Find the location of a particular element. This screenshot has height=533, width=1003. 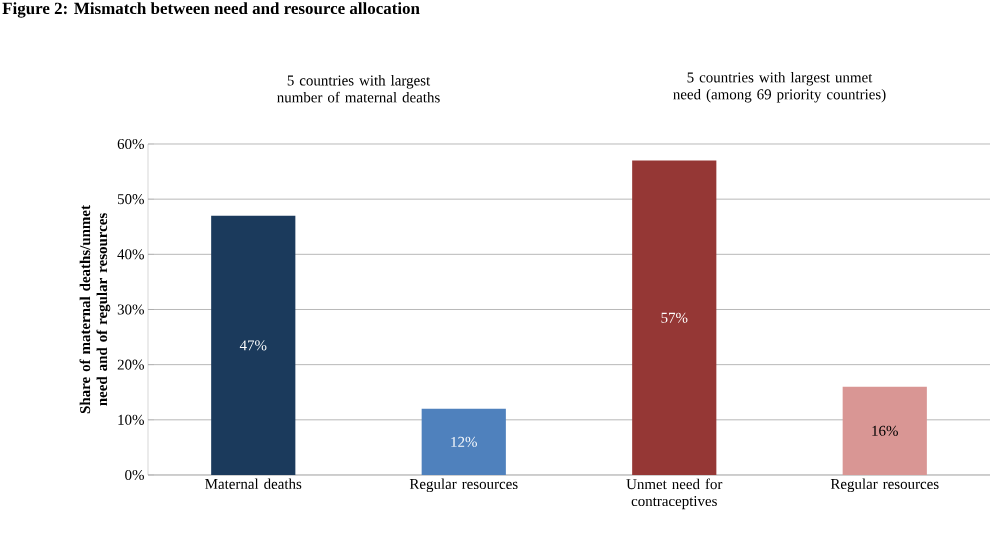

data-label: 16% is located at coordinates (885, 430).